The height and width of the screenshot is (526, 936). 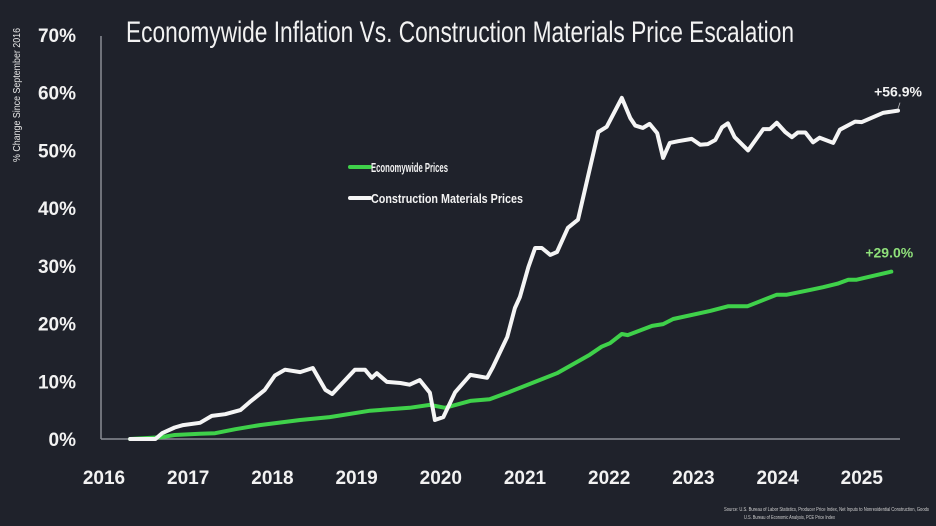 I want to click on x-tick-label: 2022, so click(x=609, y=478).